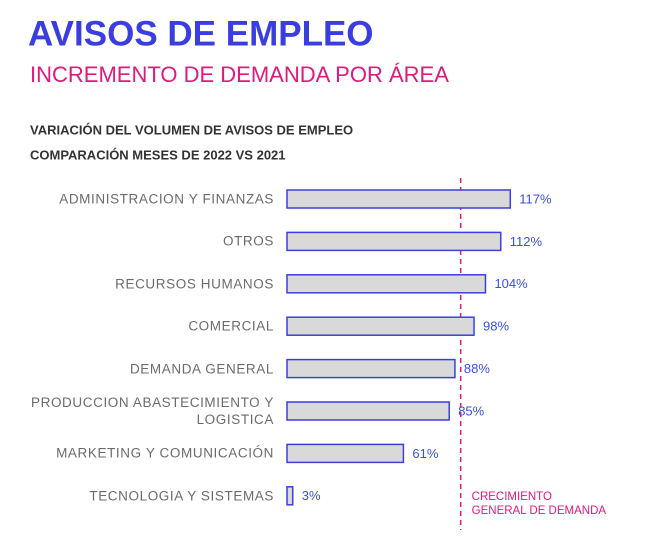  Describe the element at coordinates (166, 199) in the screenshot. I see `category-label: ADMINISTRACION Y FINANZAS` at that location.